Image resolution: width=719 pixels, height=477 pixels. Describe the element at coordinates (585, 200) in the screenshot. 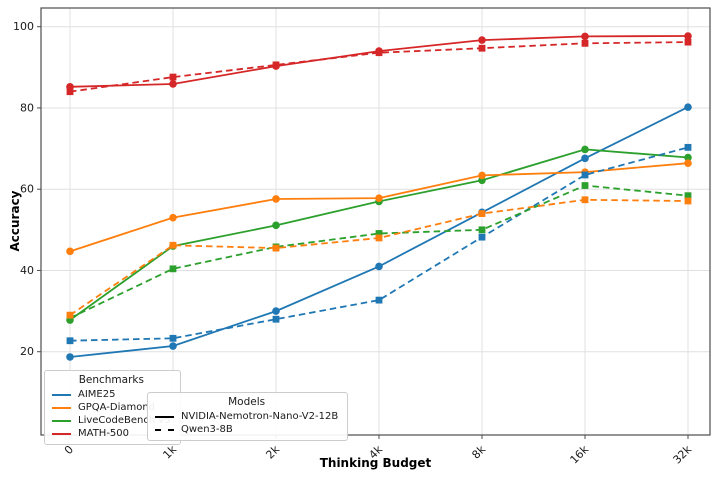

I see `marker-GPQA-Diamond-16k` at that location.